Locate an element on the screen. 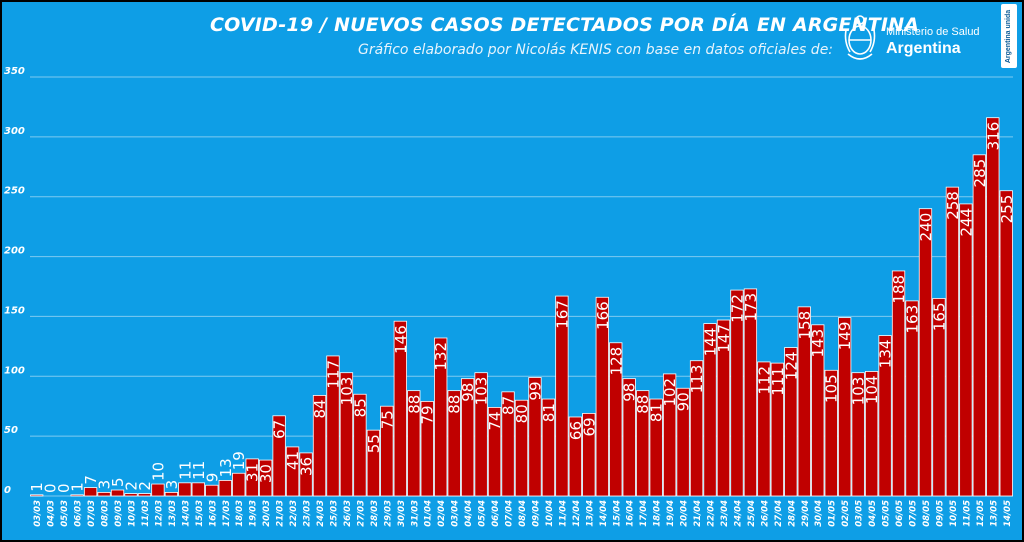  data-label: 69 is located at coordinates (589, 426).